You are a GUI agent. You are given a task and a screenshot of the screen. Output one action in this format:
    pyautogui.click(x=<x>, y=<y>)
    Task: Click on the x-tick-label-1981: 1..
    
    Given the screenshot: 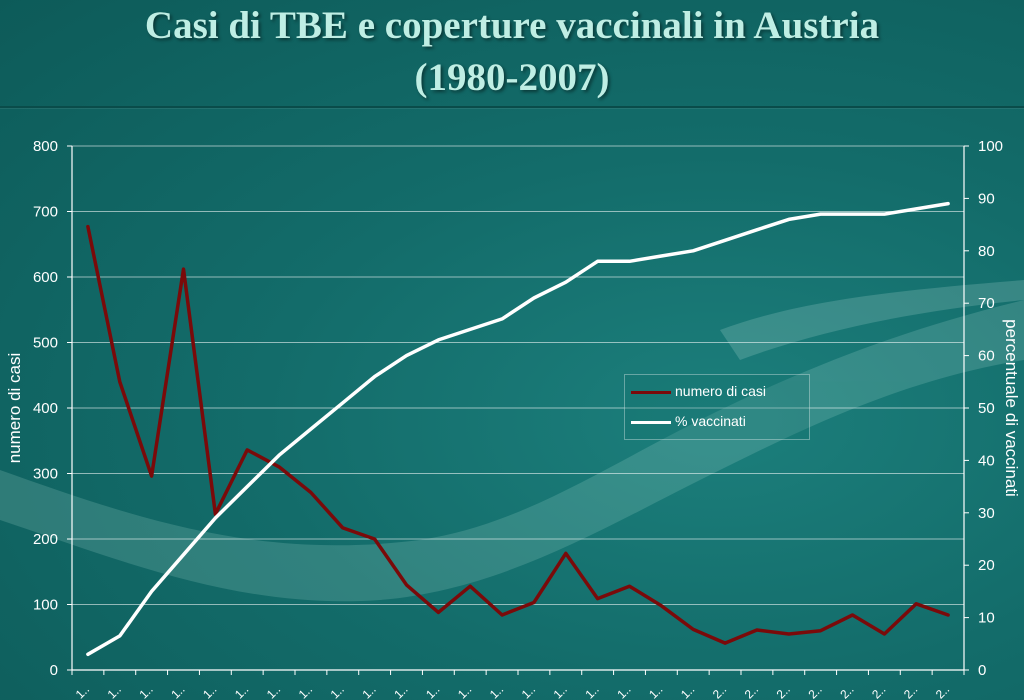 What is the action you would take?
    pyautogui.click(x=114, y=691)
    